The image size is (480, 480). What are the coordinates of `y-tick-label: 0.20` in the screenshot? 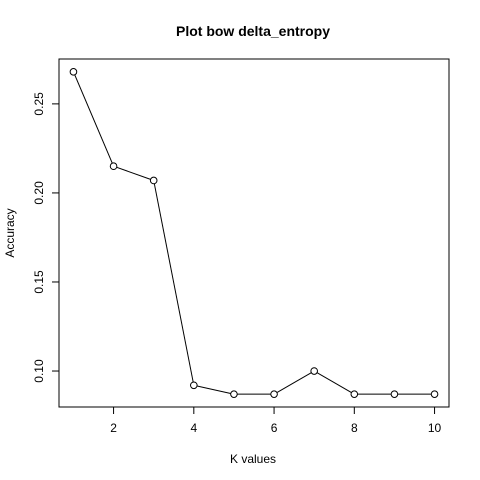 It's located at (39, 193).